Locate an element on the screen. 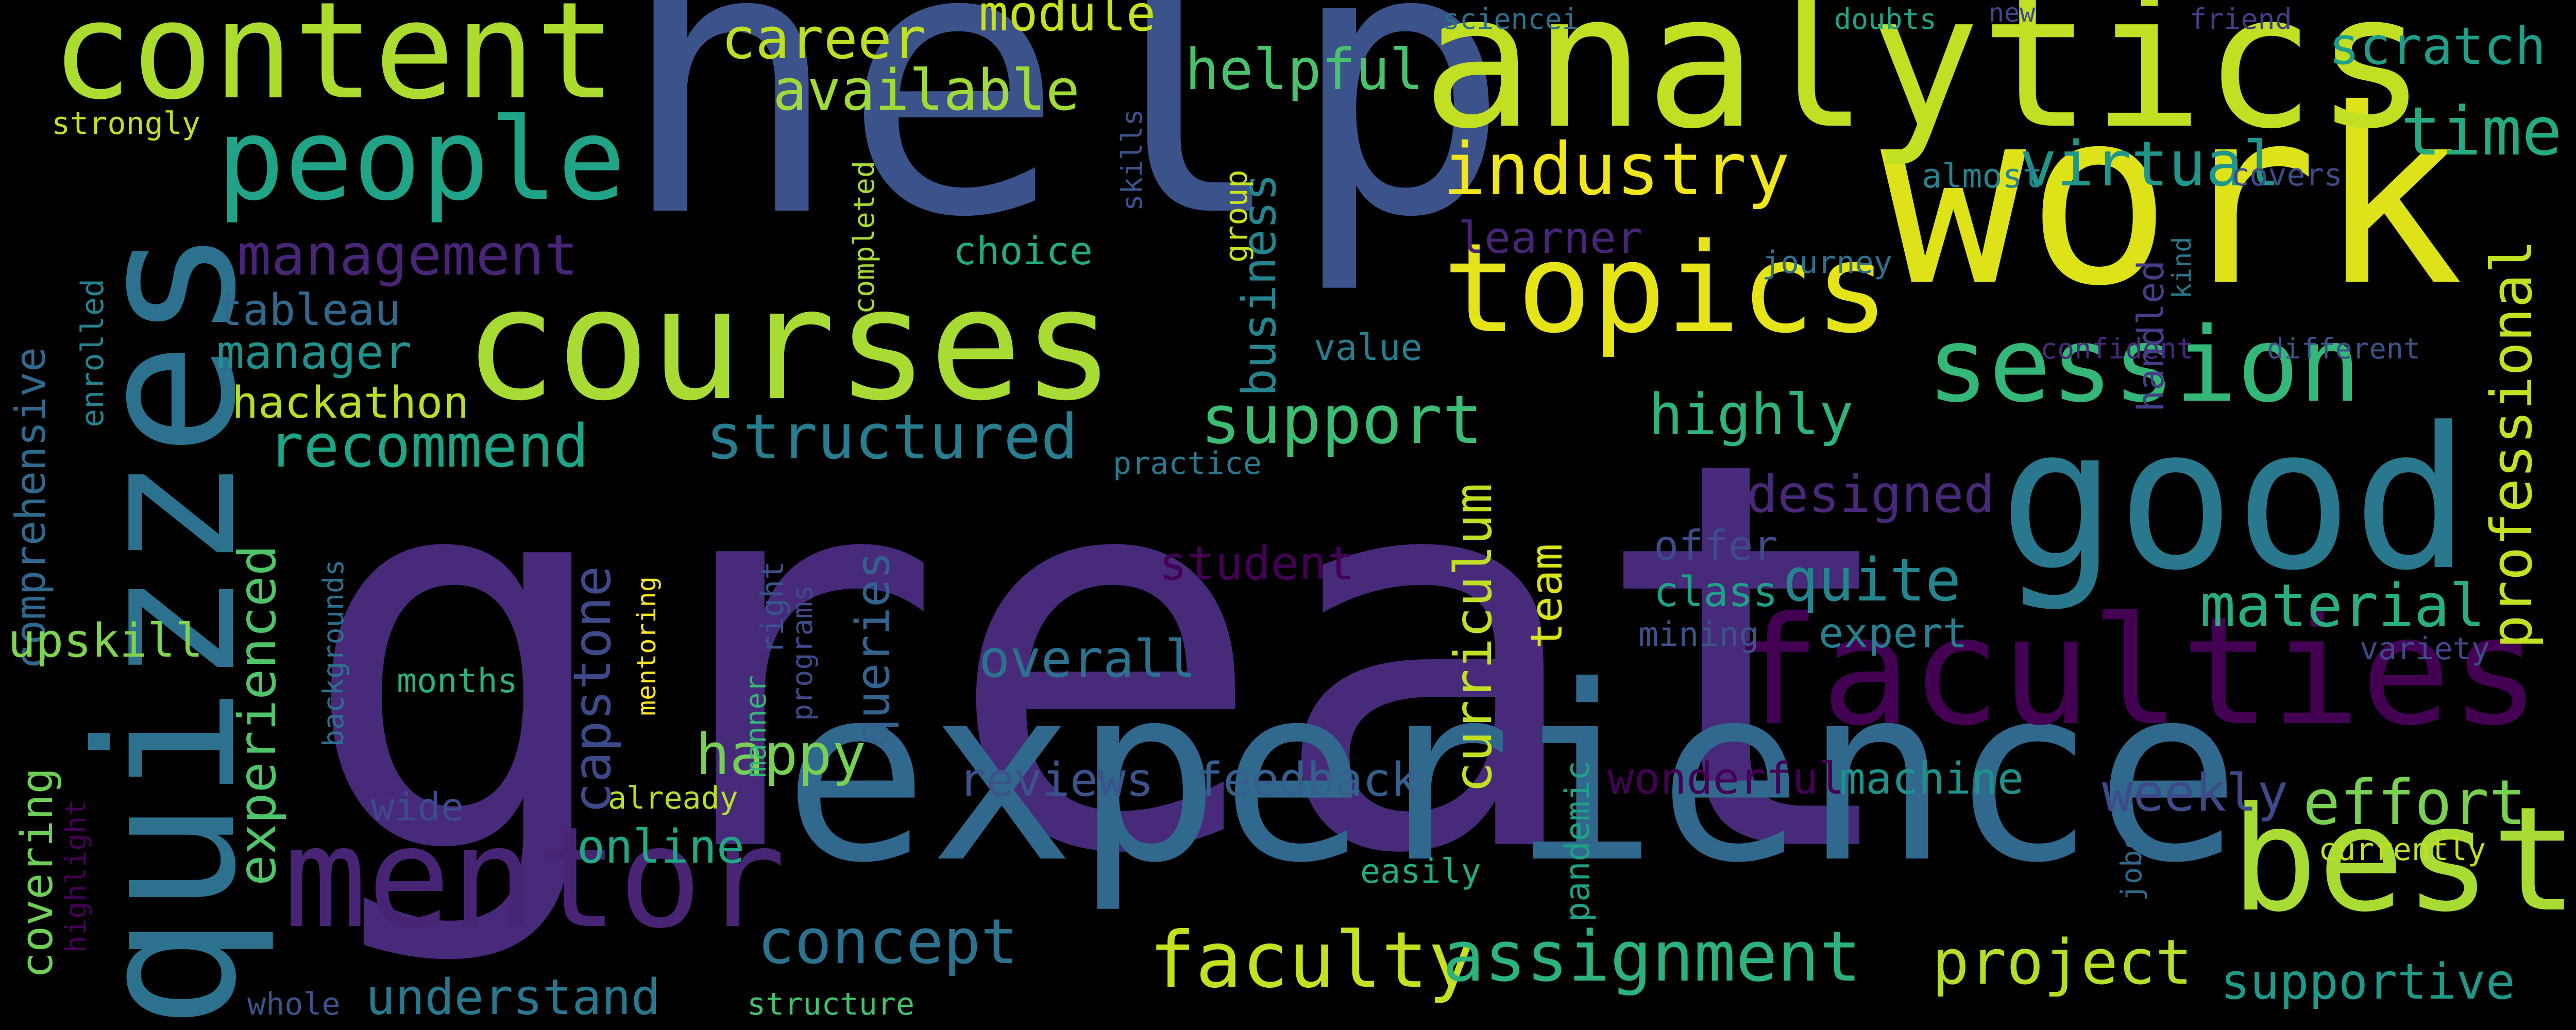 Image resolution: width=2576 pixels, height=1030 pixels. word-mentoring: mentoring is located at coordinates (647, 646).